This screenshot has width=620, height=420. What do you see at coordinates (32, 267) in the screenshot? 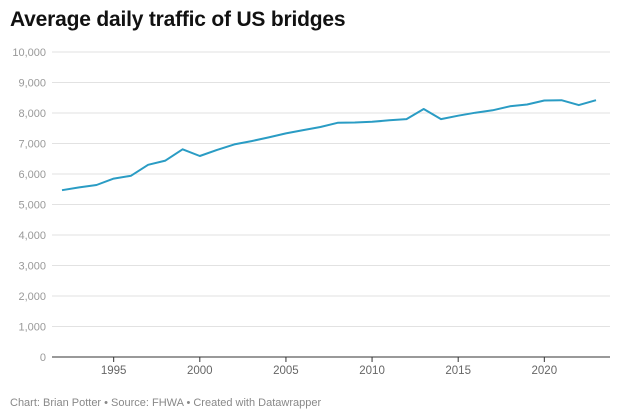
I see `y-tick-label: 3,000` at bounding box center [32, 267].